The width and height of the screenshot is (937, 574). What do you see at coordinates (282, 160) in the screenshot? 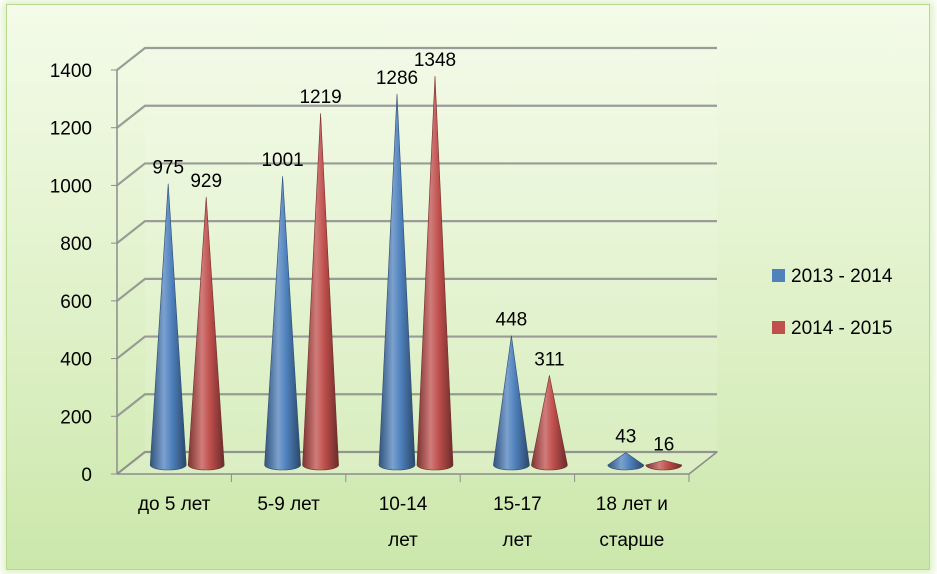
I see `data-label: 1001` at bounding box center [282, 160].